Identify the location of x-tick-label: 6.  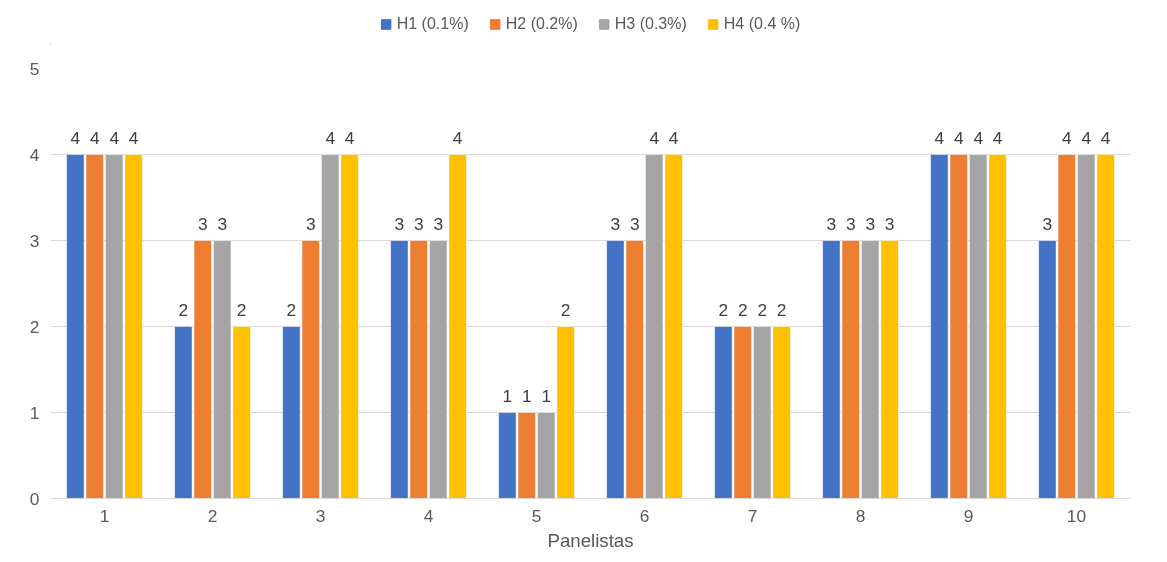
(644, 515).